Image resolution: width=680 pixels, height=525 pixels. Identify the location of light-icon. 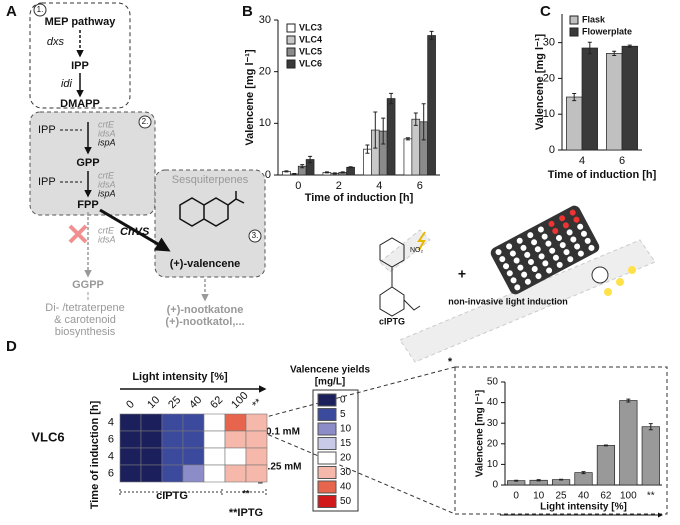
(421, 241).